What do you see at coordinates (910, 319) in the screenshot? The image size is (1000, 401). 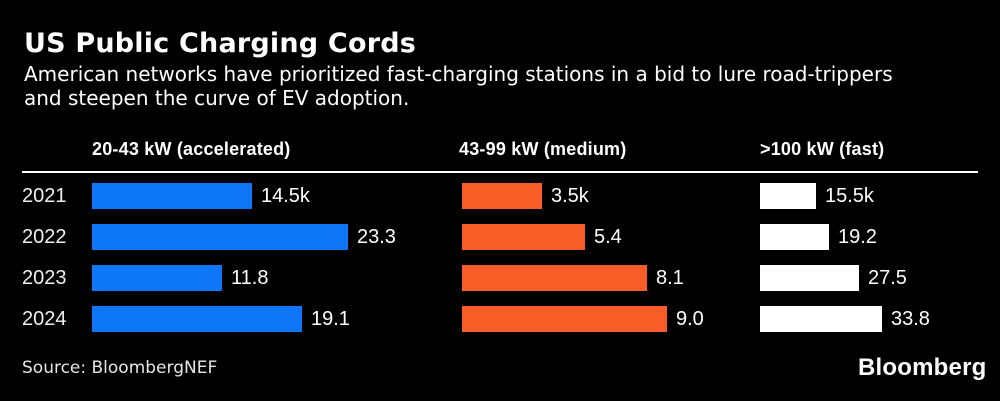 I see `bar-value-label: 33.8` at bounding box center [910, 319].